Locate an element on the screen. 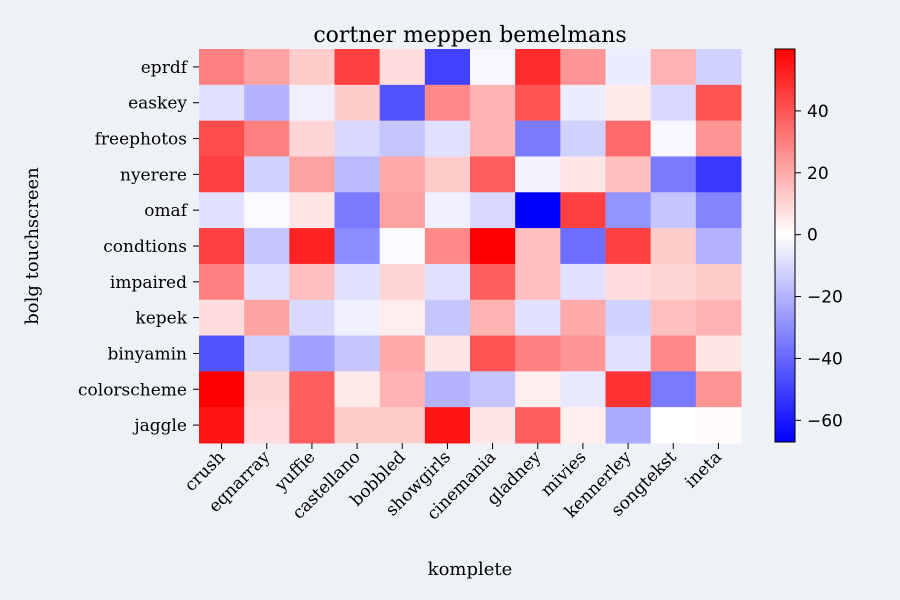 This screenshot has height=600, width=900. y-tick-label: condtions is located at coordinates (145, 247).